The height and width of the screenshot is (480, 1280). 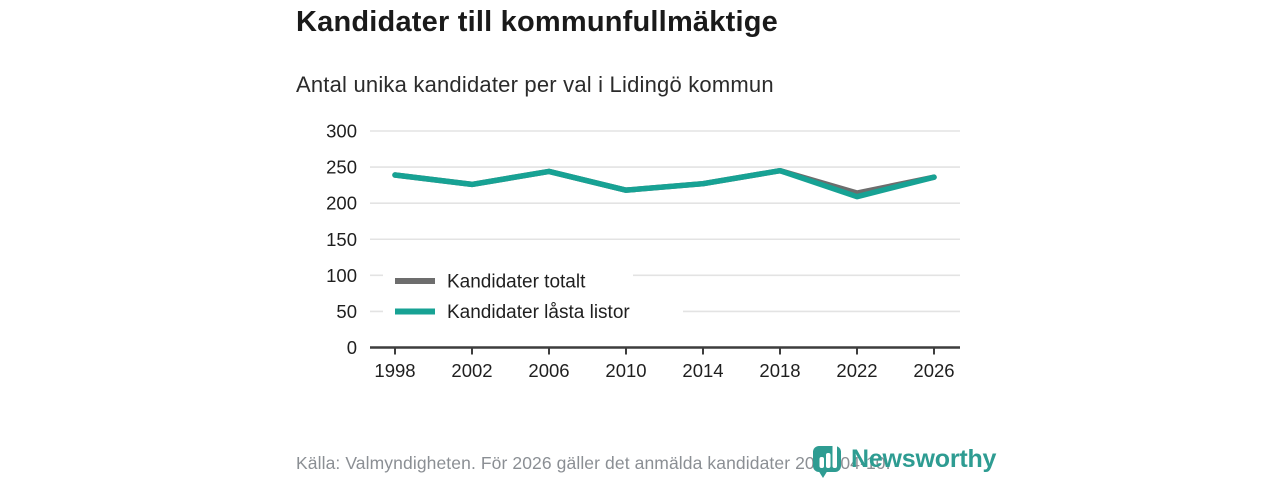 I want to click on x-tick-label: 2018, so click(x=779, y=370).